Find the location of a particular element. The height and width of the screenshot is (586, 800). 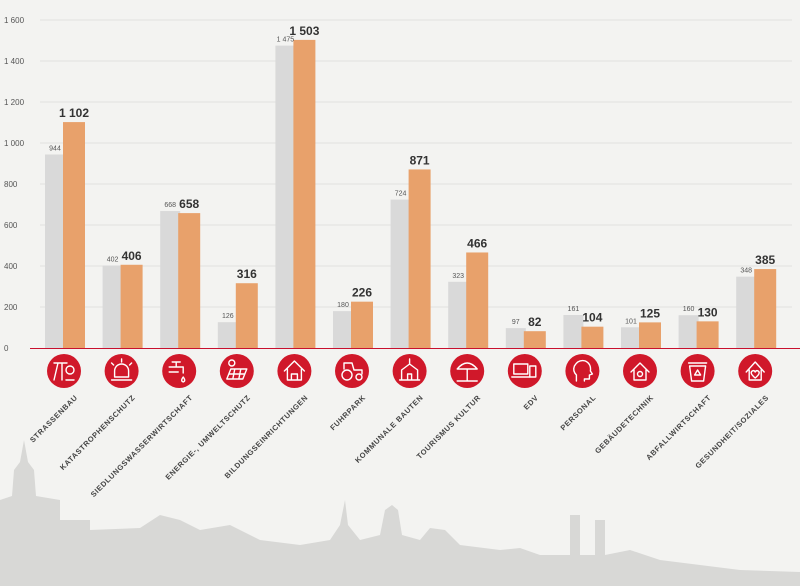

category-label: EDV is located at coordinates (531, 402).